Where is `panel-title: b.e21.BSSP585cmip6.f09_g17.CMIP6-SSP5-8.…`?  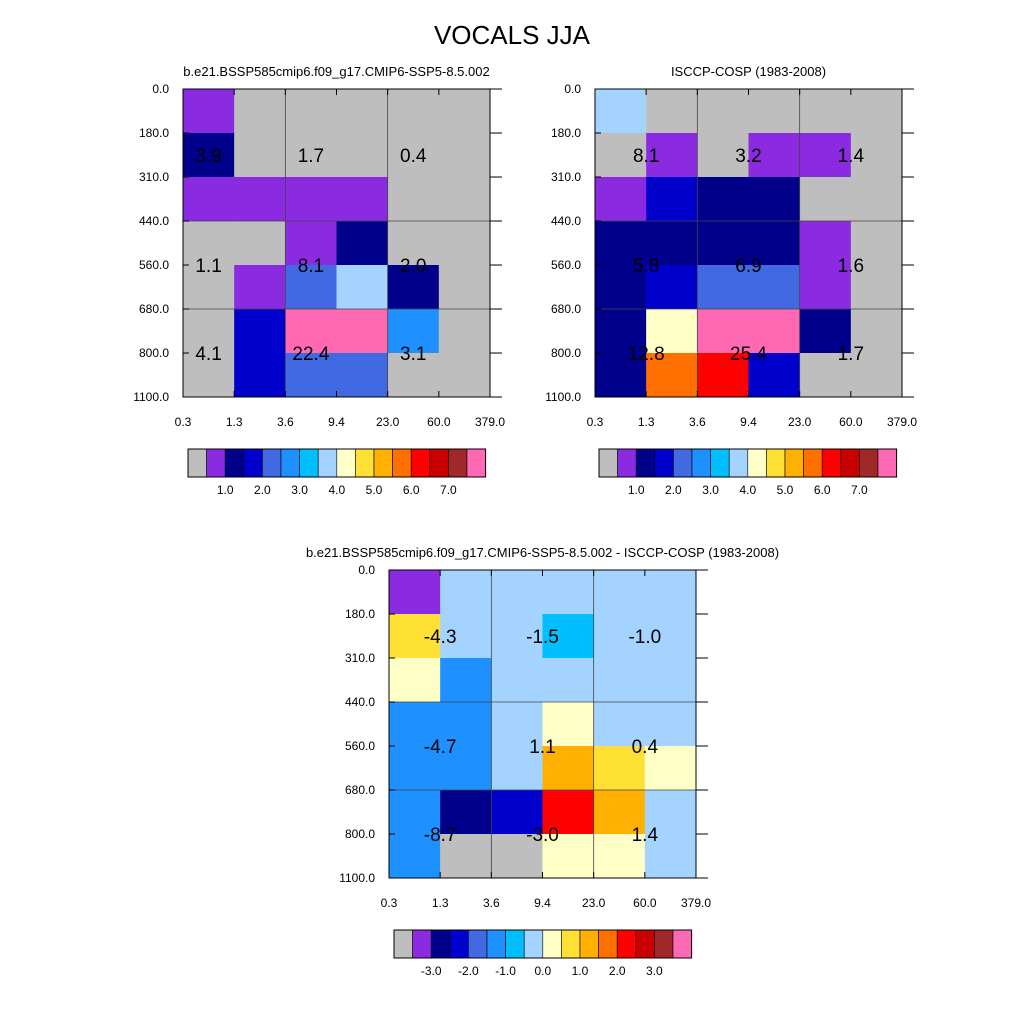 panel-title: b.e21.BSSP585cmip6.f09_g17.CMIP6-SSP5-8.… is located at coordinates (336, 71).